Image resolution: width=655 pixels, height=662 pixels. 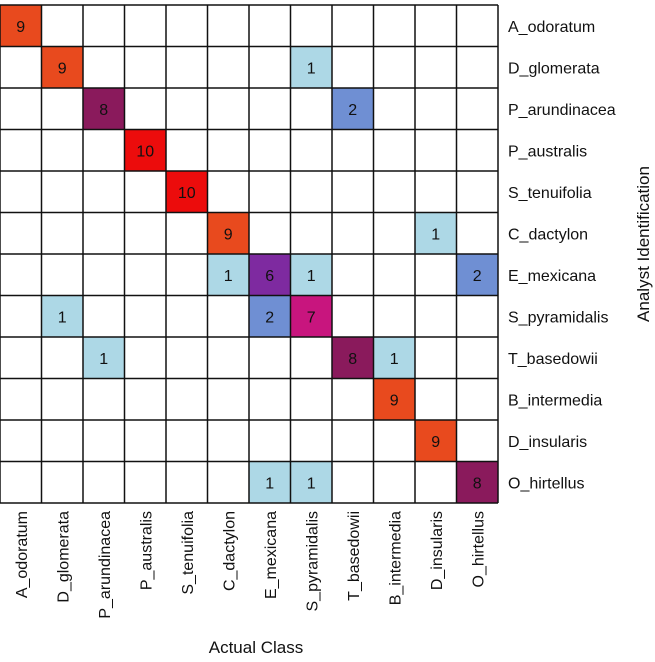 I want to click on x-tick-label: P_arundinacea, so click(x=105, y=565).